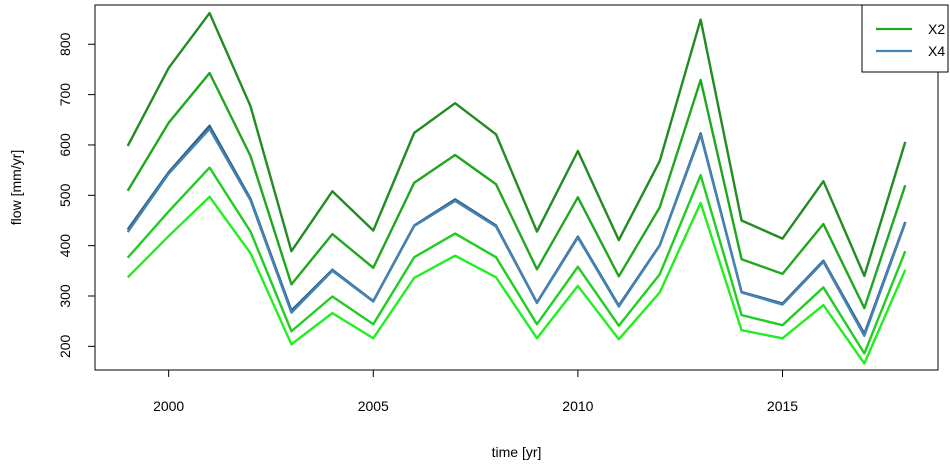 The image size is (950, 466). What do you see at coordinates (168, 406) in the screenshot?
I see `x-tick-label: 2000` at bounding box center [168, 406].